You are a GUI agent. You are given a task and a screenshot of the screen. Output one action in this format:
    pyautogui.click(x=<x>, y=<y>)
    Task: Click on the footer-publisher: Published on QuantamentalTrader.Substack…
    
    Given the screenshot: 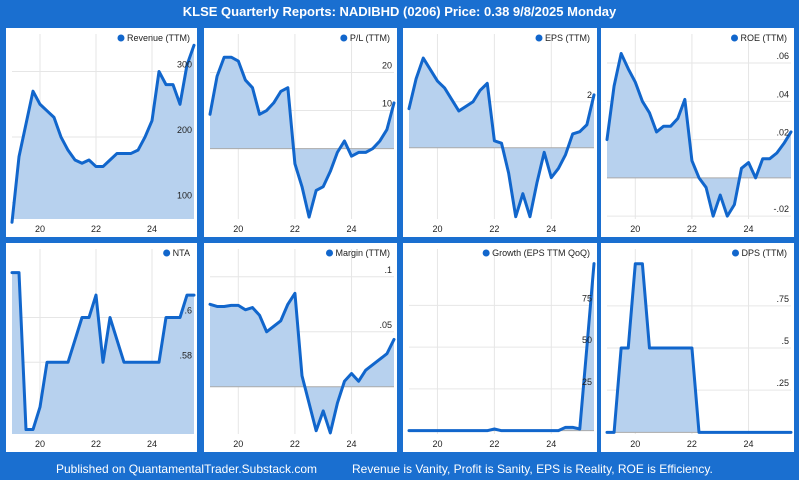 What is the action you would take?
    pyautogui.click(x=187, y=469)
    